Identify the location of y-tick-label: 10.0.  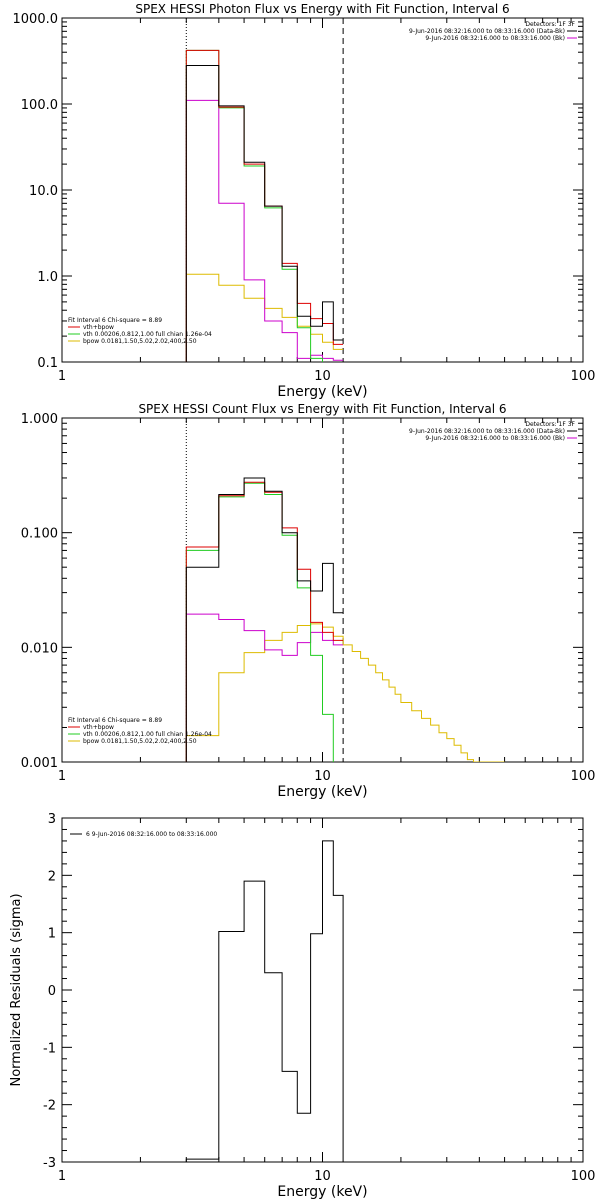
(43, 191).